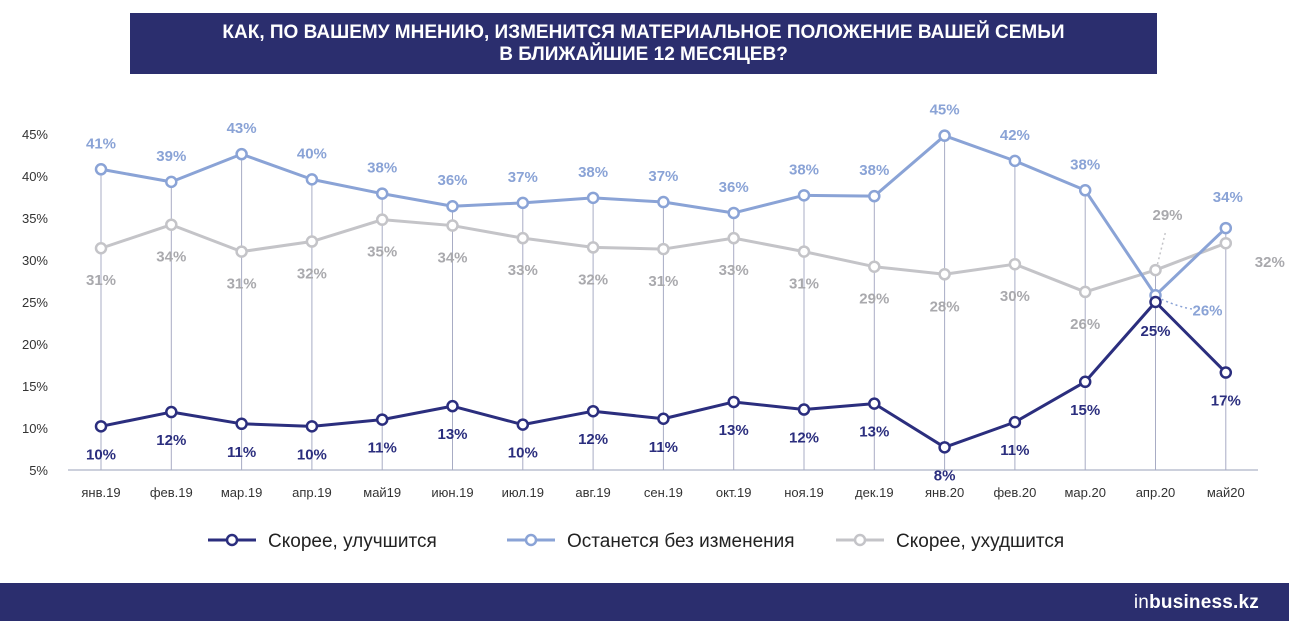  Describe the element at coordinates (312, 153) in the screenshot. I see `data-label: 40%` at that location.